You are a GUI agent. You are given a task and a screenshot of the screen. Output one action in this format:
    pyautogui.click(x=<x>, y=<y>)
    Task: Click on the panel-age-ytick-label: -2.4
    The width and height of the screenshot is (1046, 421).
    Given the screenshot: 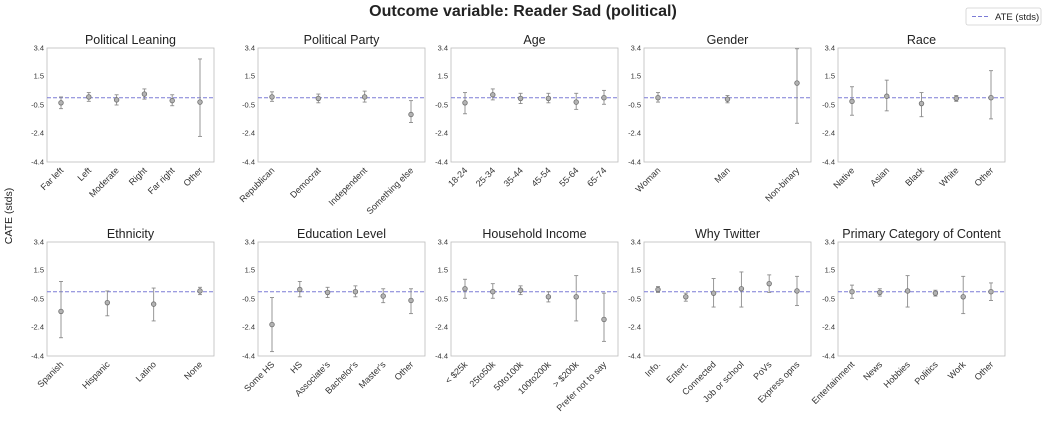 What is the action you would take?
    pyautogui.click(x=441, y=132)
    